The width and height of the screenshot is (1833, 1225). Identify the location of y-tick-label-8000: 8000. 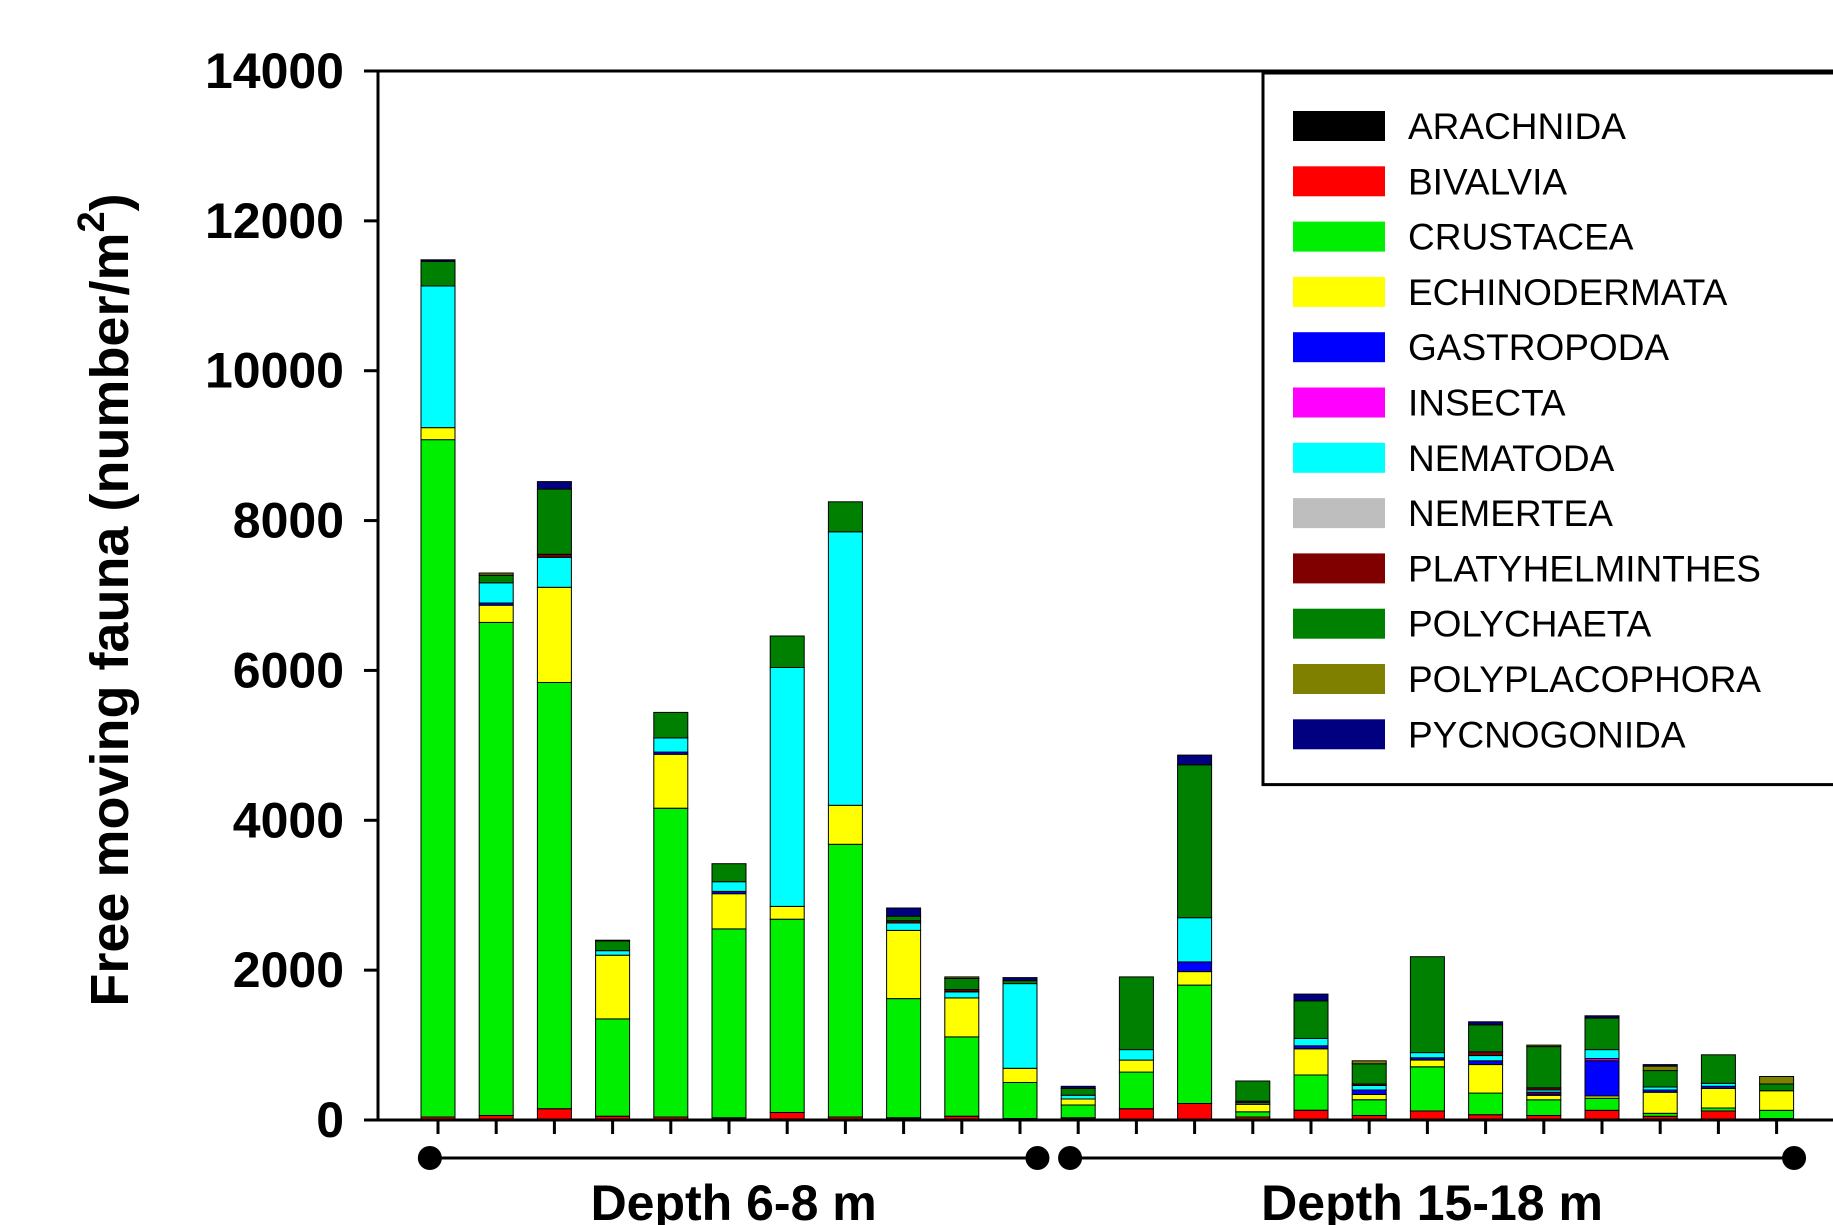
(288, 521).